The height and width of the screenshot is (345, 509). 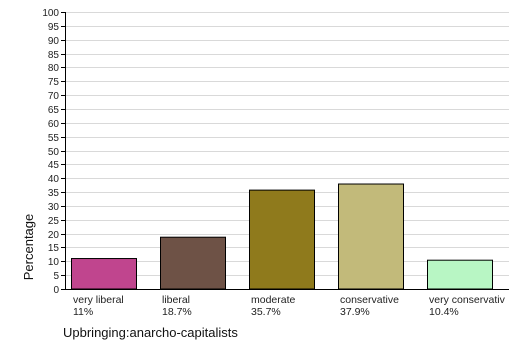 I want to click on bar-very-conservativ, so click(x=460, y=274).